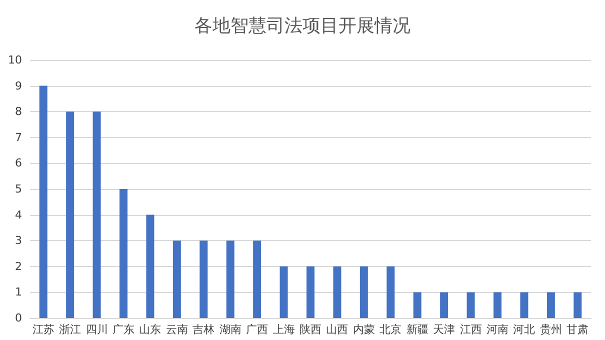 This screenshot has width=605, height=340. I want to click on x-tick-label: 江西, so click(471, 329).